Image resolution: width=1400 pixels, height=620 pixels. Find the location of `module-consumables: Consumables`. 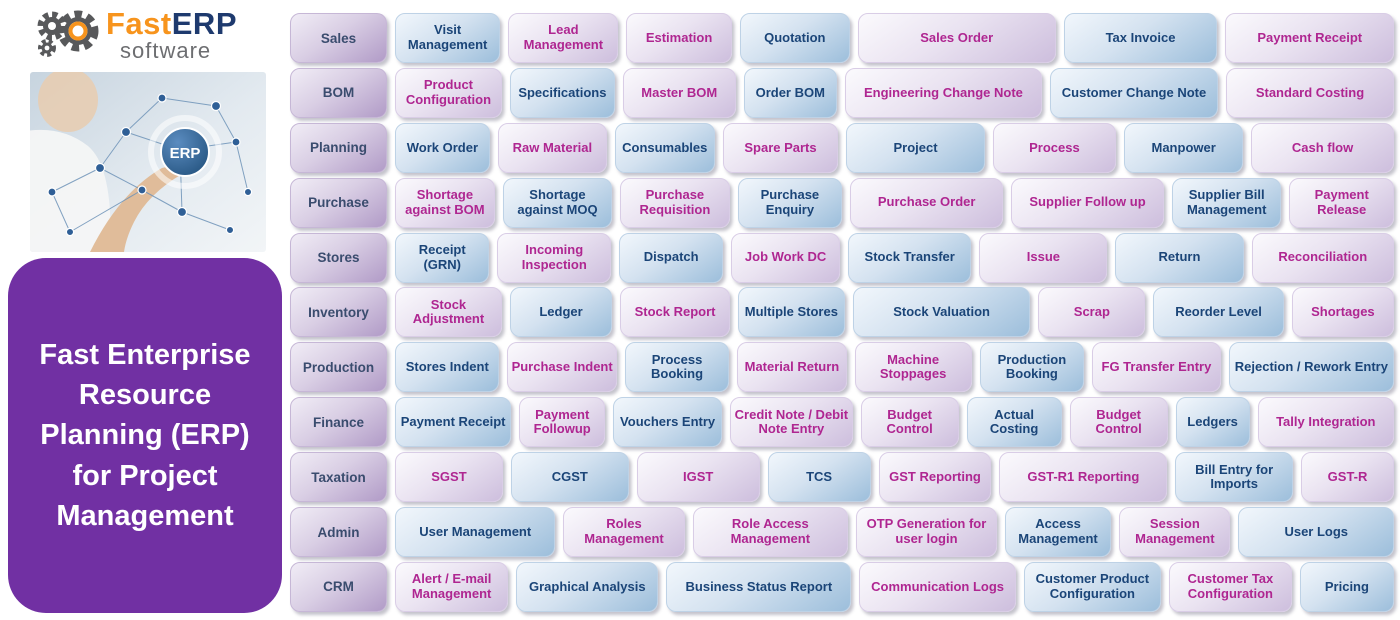

module-consumables: Consumables is located at coordinates (664, 147).